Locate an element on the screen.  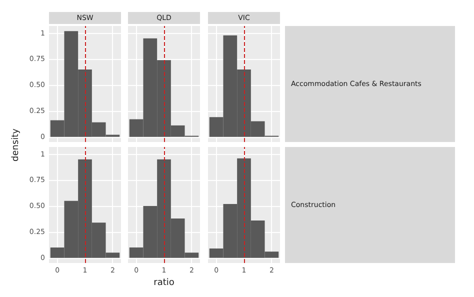
x-axis-title: ratio is located at coordinates (164, 283).